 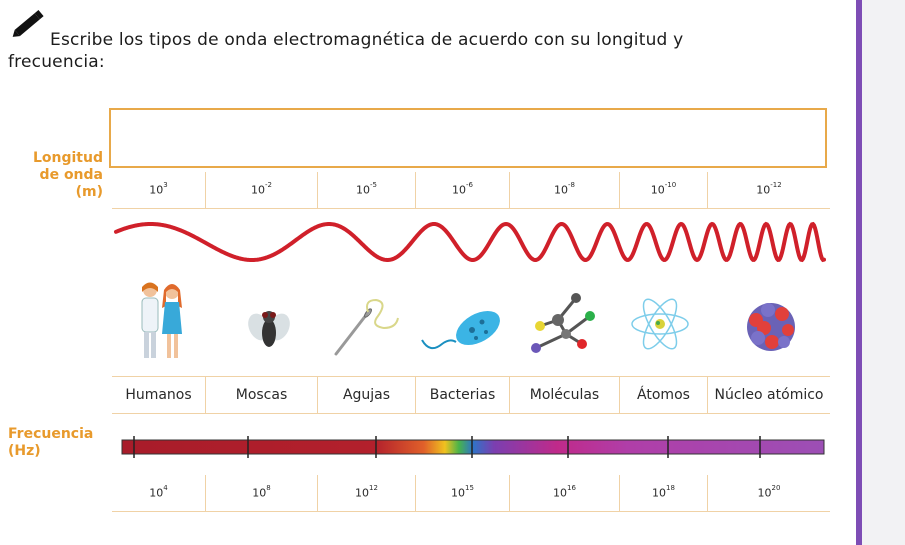 What do you see at coordinates (468, 138) in the screenshot?
I see `answer-box` at bounding box center [468, 138].